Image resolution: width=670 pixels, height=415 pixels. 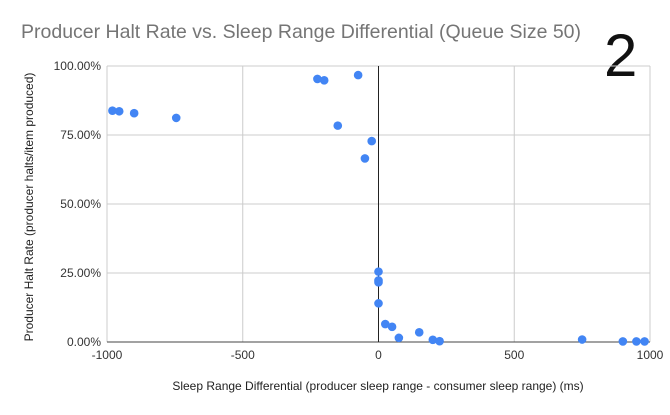 What do you see at coordinates (78, 66) in the screenshot?
I see `y-tick-label: 100.00%` at bounding box center [78, 66].